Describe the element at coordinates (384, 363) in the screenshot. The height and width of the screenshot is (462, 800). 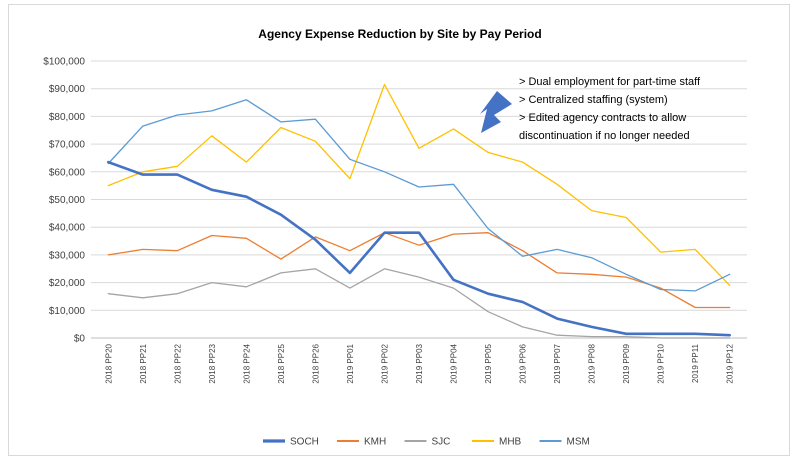
I see `x-tick-label: 2019 PP02` at that location.